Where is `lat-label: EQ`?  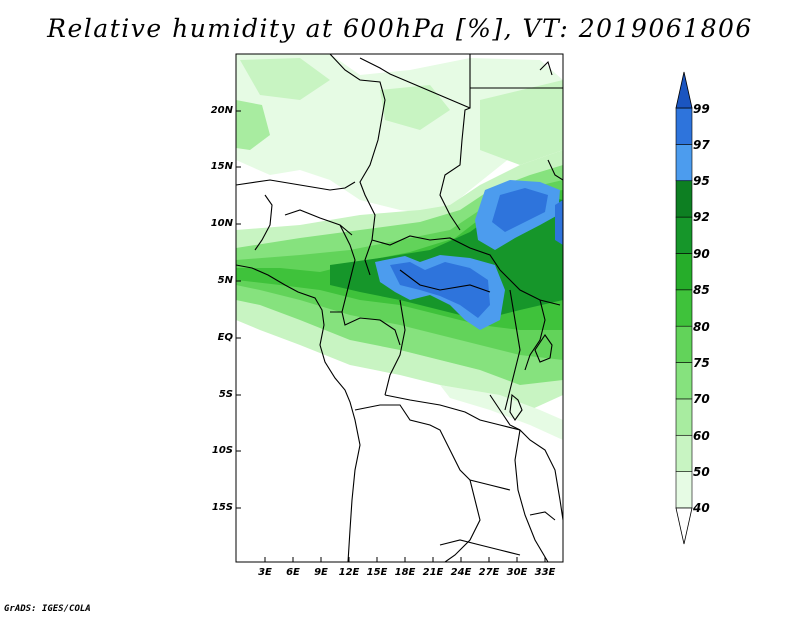
lat-label: EQ is located at coordinates (225, 337).